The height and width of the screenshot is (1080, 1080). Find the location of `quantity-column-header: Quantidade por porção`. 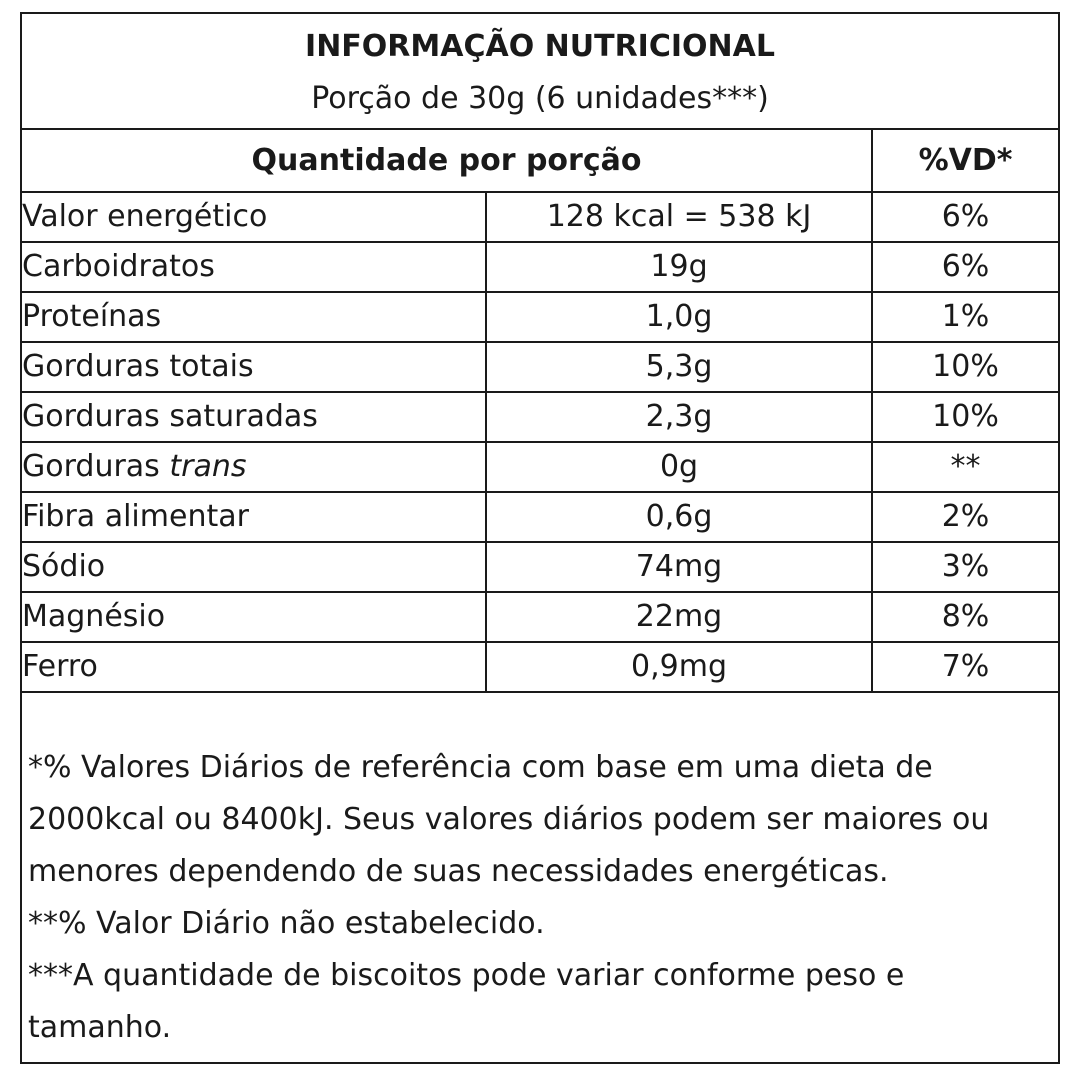

quantity-column-header: Quantidade por porção is located at coordinates (448, 161).